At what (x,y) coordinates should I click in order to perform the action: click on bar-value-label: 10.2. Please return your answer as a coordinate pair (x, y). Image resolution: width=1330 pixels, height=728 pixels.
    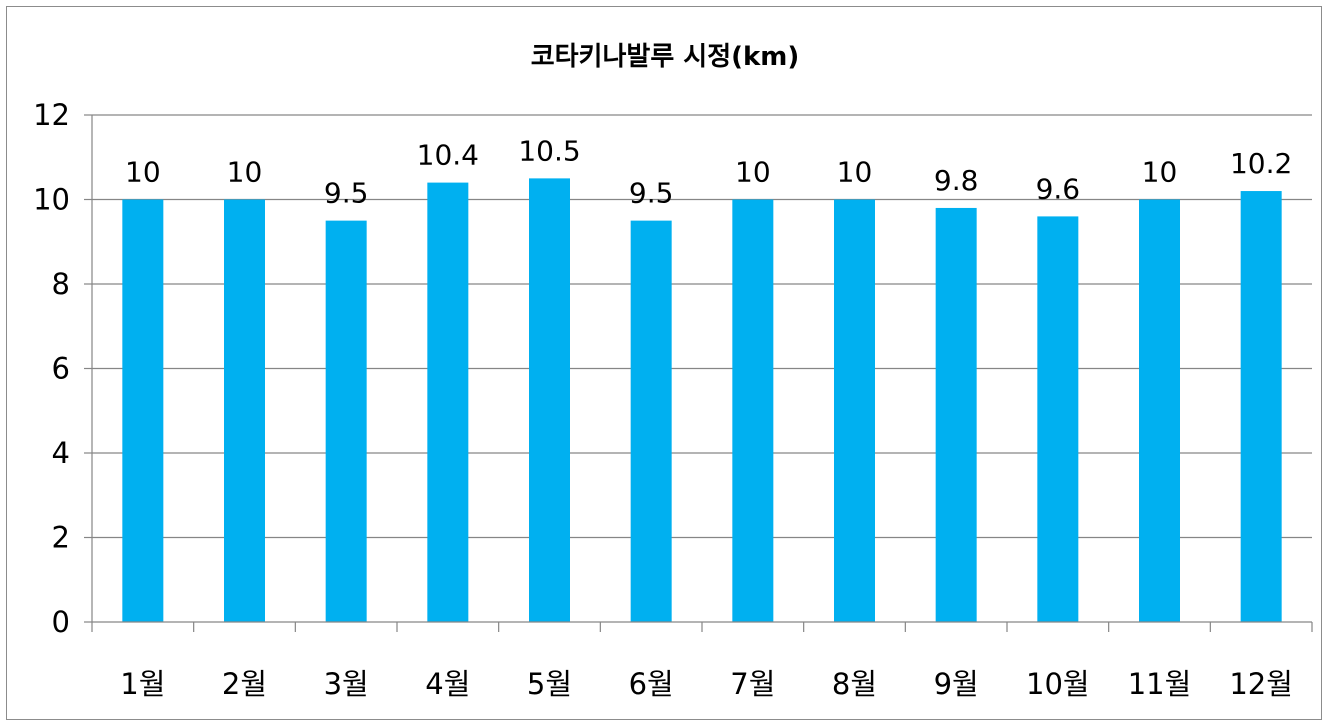
    Looking at the image, I should click on (1261, 163).